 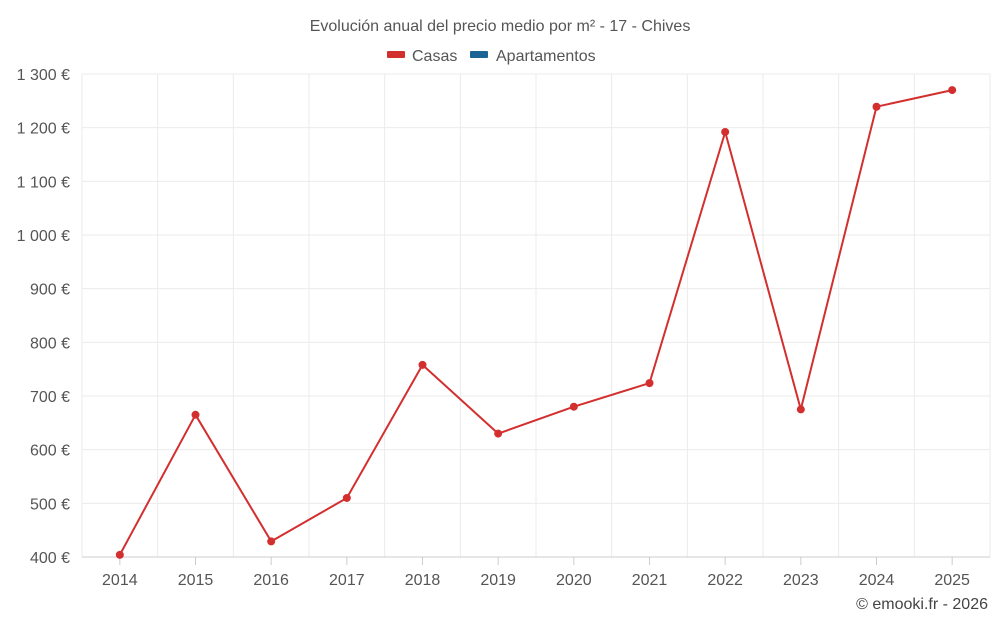 I want to click on y-tick-label: 1 000 €, so click(x=43, y=236).